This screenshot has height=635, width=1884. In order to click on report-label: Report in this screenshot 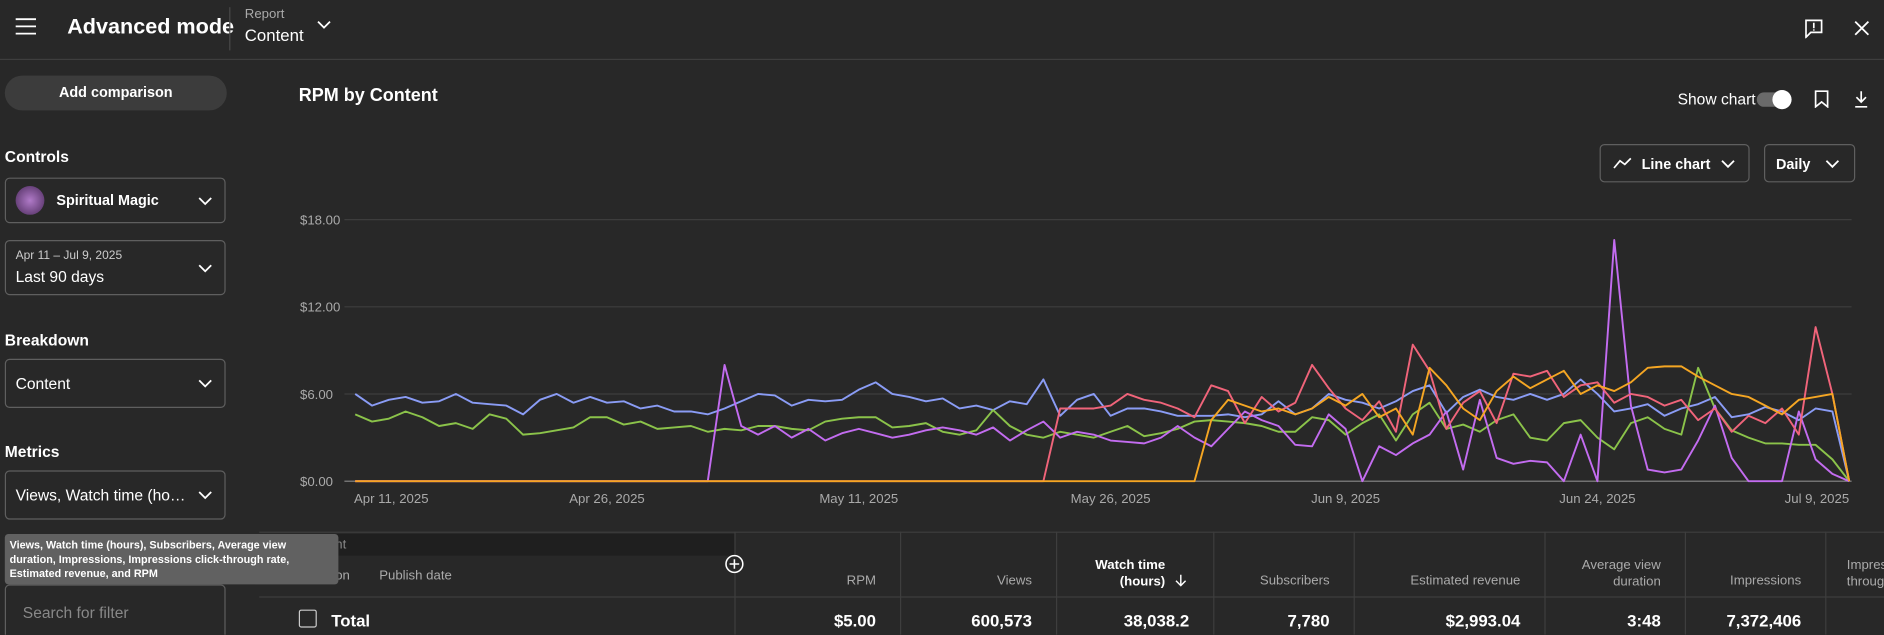, I will do `click(264, 14)`.